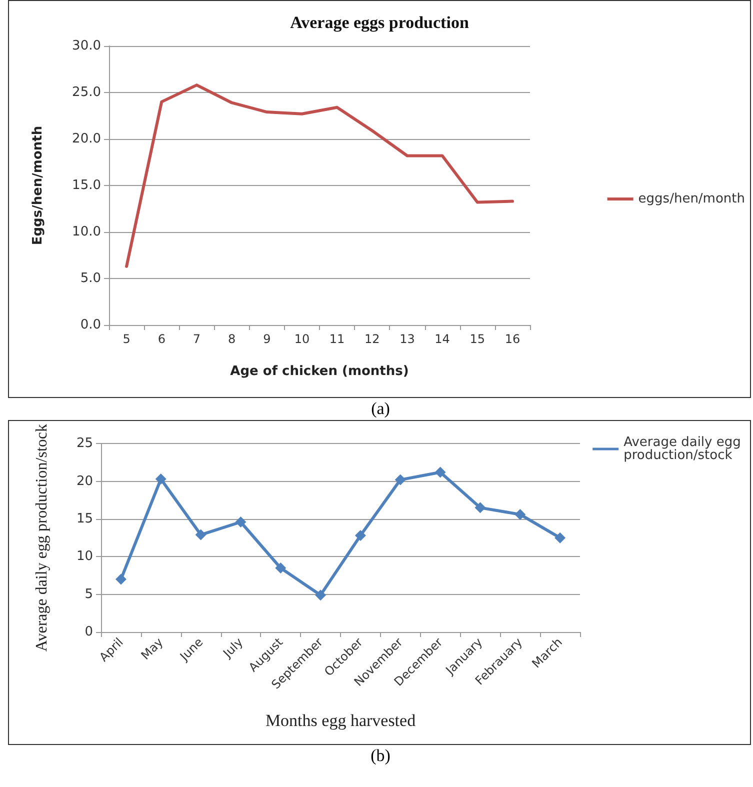 This screenshot has height=787, width=753. What do you see at coordinates (162, 339) in the screenshot?
I see `x-tick-label: 6` at bounding box center [162, 339].